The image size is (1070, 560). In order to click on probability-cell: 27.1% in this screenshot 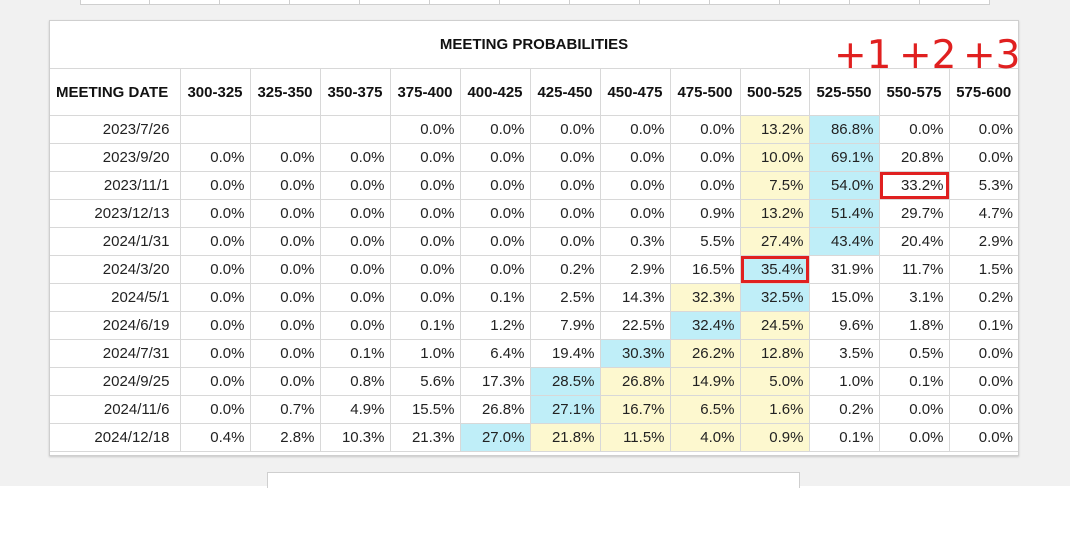, I will do `click(565, 409)`.